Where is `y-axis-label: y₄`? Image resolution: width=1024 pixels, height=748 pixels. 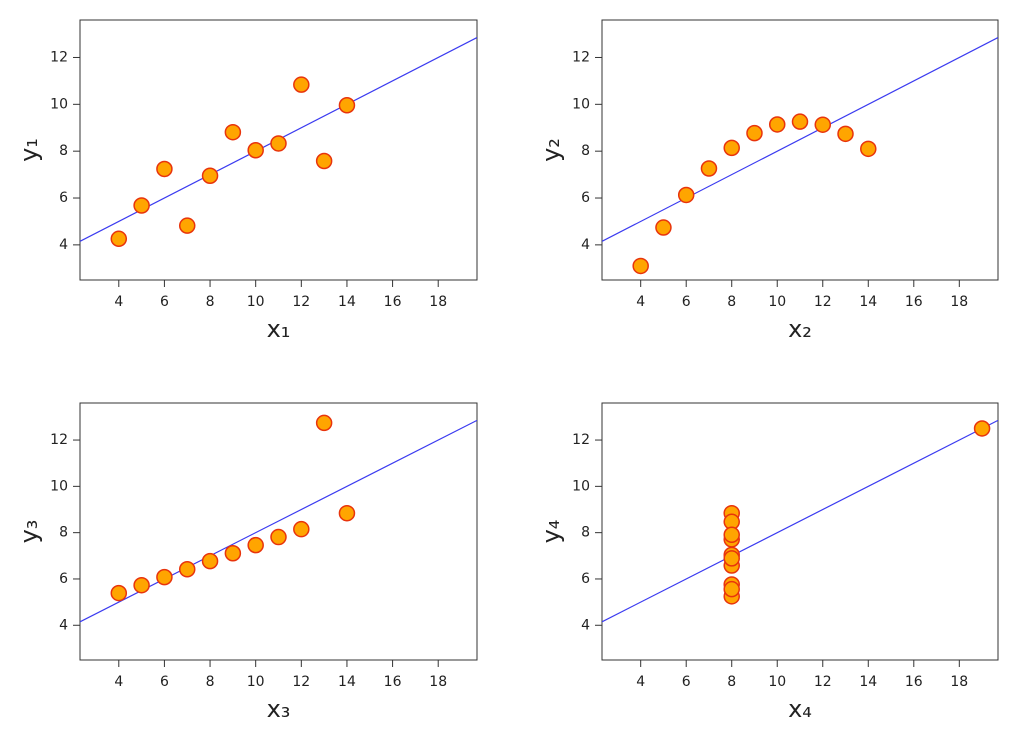 y-axis-label: y₄ is located at coordinates (551, 532).